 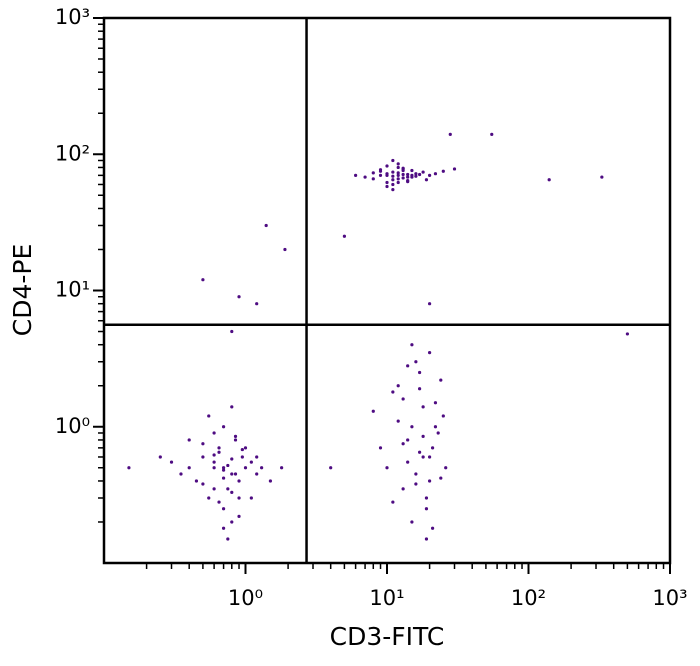 I want to click on x-tick-label: 10¹, so click(x=386, y=598).